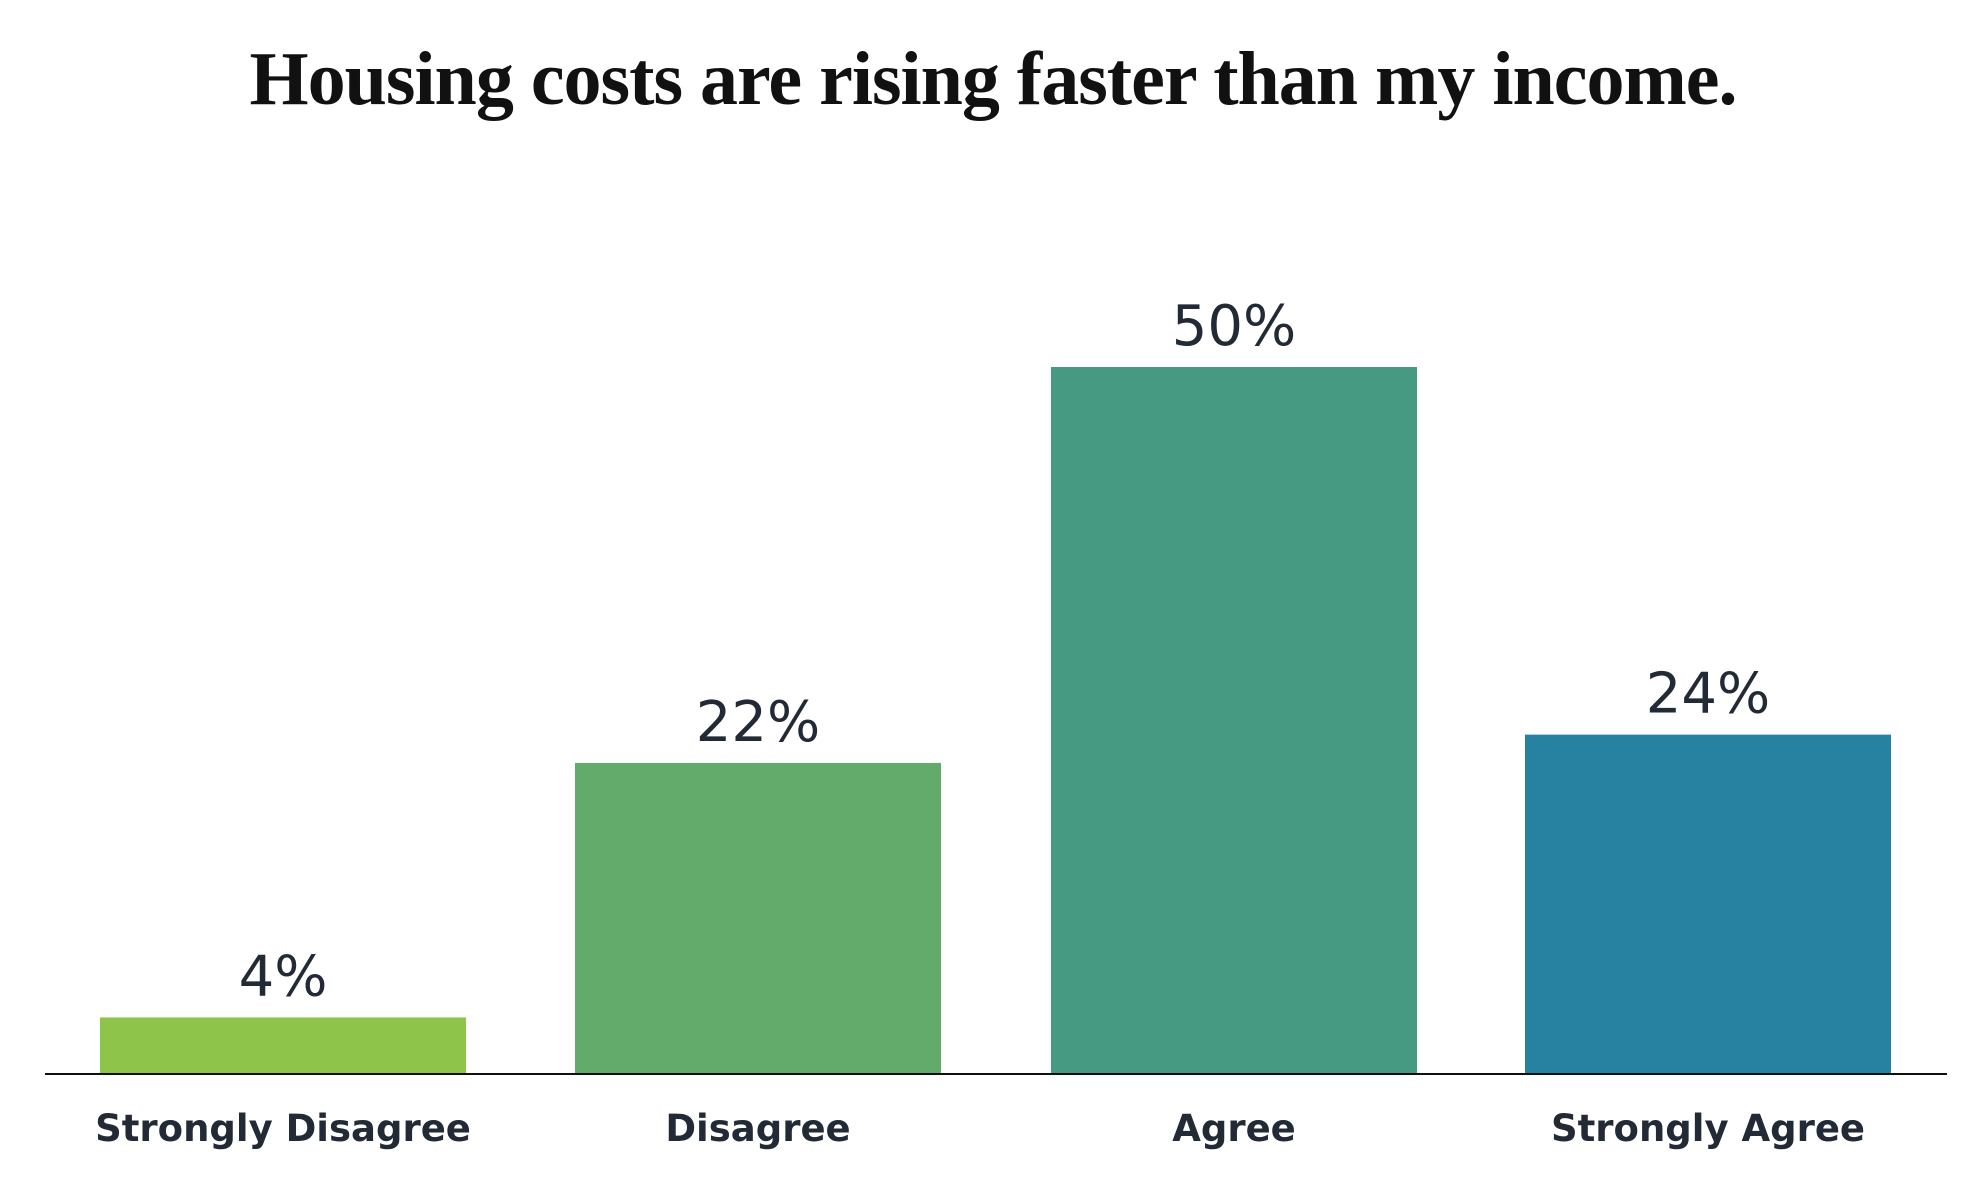 Image resolution: width=1986 pixels, height=1180 pixels. Describe the element at coordinates (757, 1128) in the screenshot. I see `x-tick-label: Disagree` at that location.